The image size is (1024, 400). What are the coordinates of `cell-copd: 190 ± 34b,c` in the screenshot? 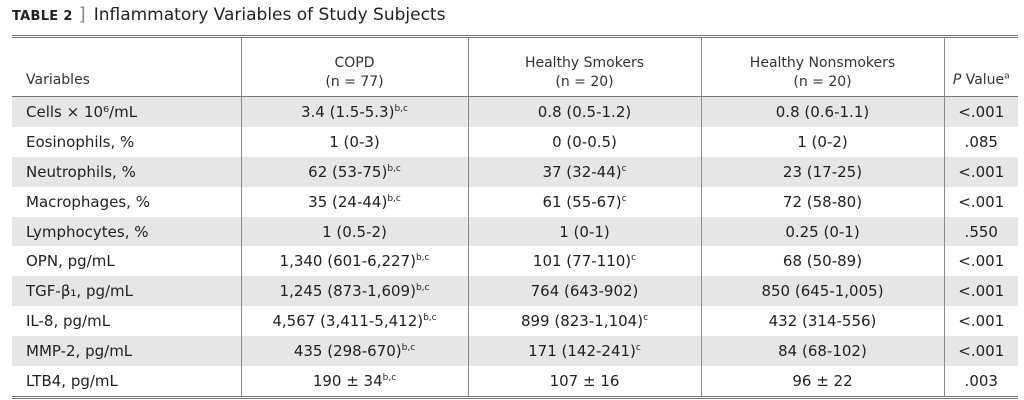 It's located at (354, 382).